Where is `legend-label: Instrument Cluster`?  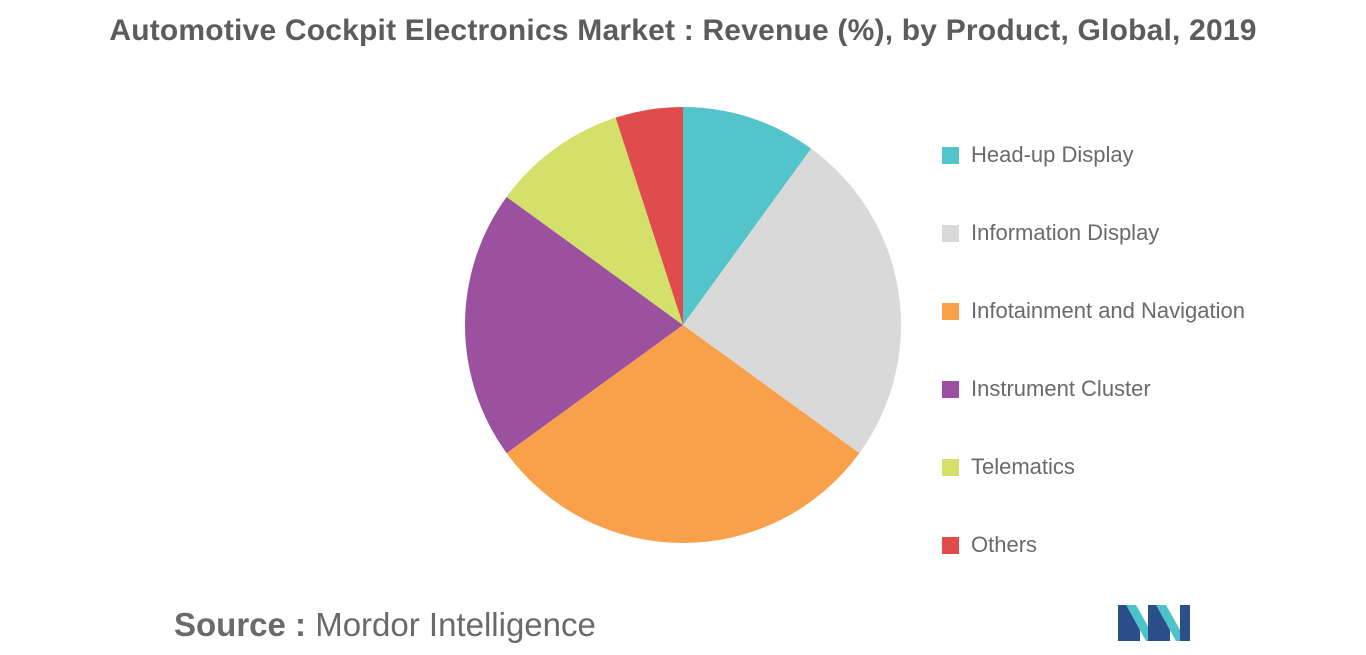
legend-label: Instrument Cluster is located at coordinates (1061, 388).